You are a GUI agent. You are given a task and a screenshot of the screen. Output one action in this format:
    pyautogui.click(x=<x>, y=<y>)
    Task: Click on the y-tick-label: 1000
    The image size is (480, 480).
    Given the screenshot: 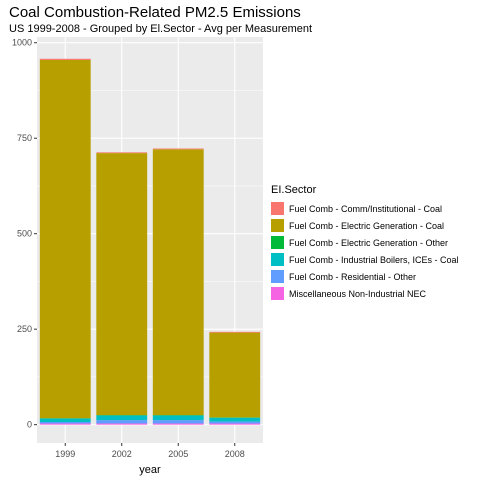 What is the action you would take?
    pyautogui.click(x=22, y=43)
    